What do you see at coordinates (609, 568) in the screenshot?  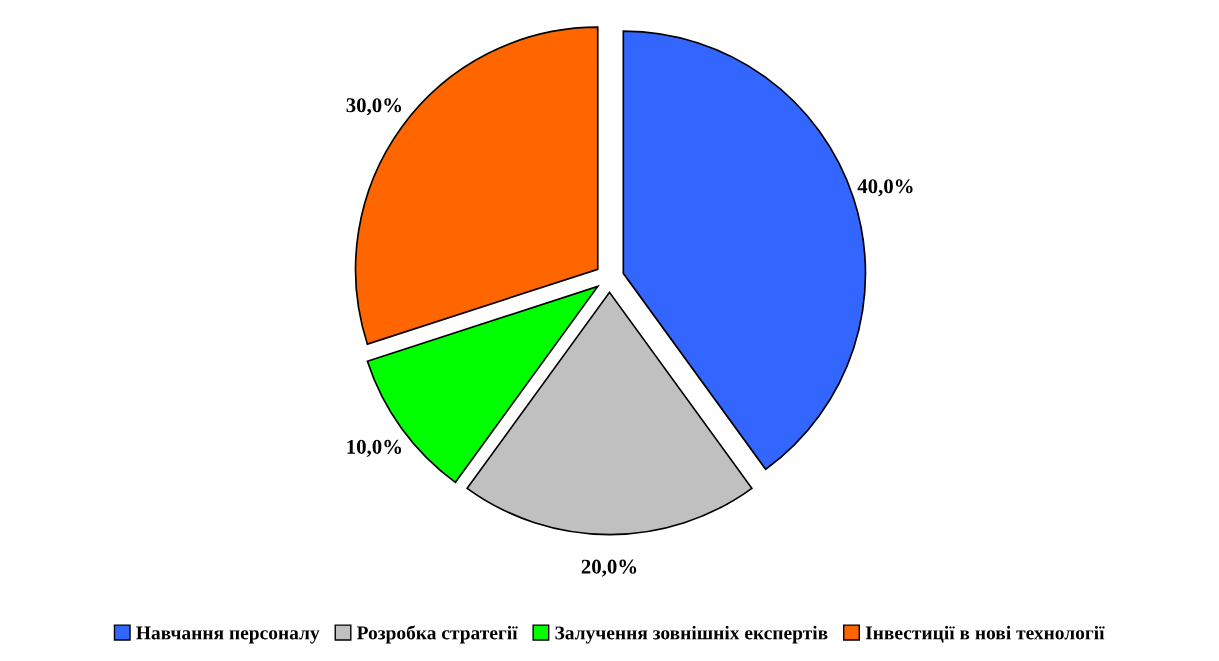 I see `data-label: 20,0%` at bounding box center [609, 568].